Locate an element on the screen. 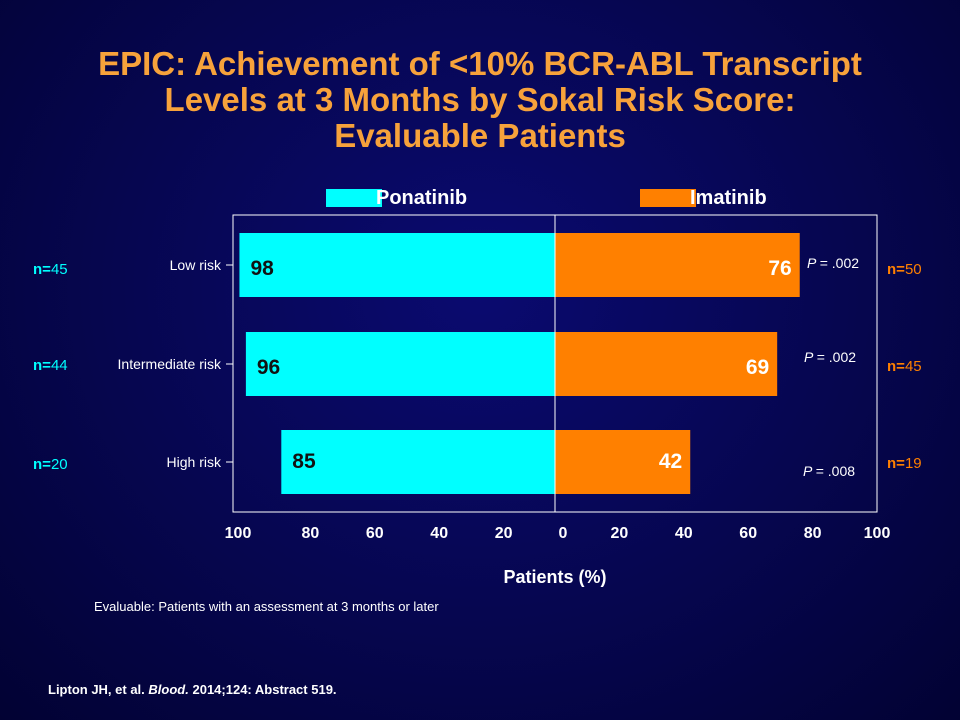 This screenshot has width=960, height=720. title-line-3: Evaluable Patients is located at coordinates (480, 135).